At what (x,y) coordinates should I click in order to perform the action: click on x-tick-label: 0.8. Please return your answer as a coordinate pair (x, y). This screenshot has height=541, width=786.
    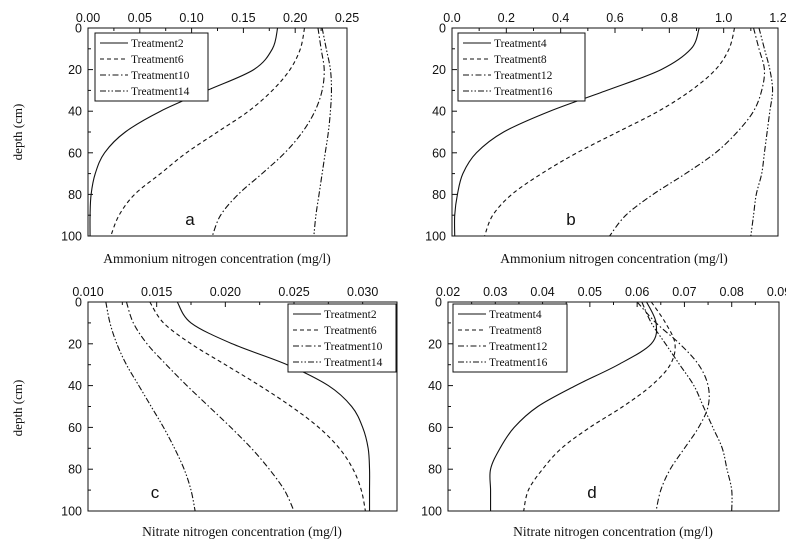
    Looking at the image, I should click on (669, 18).